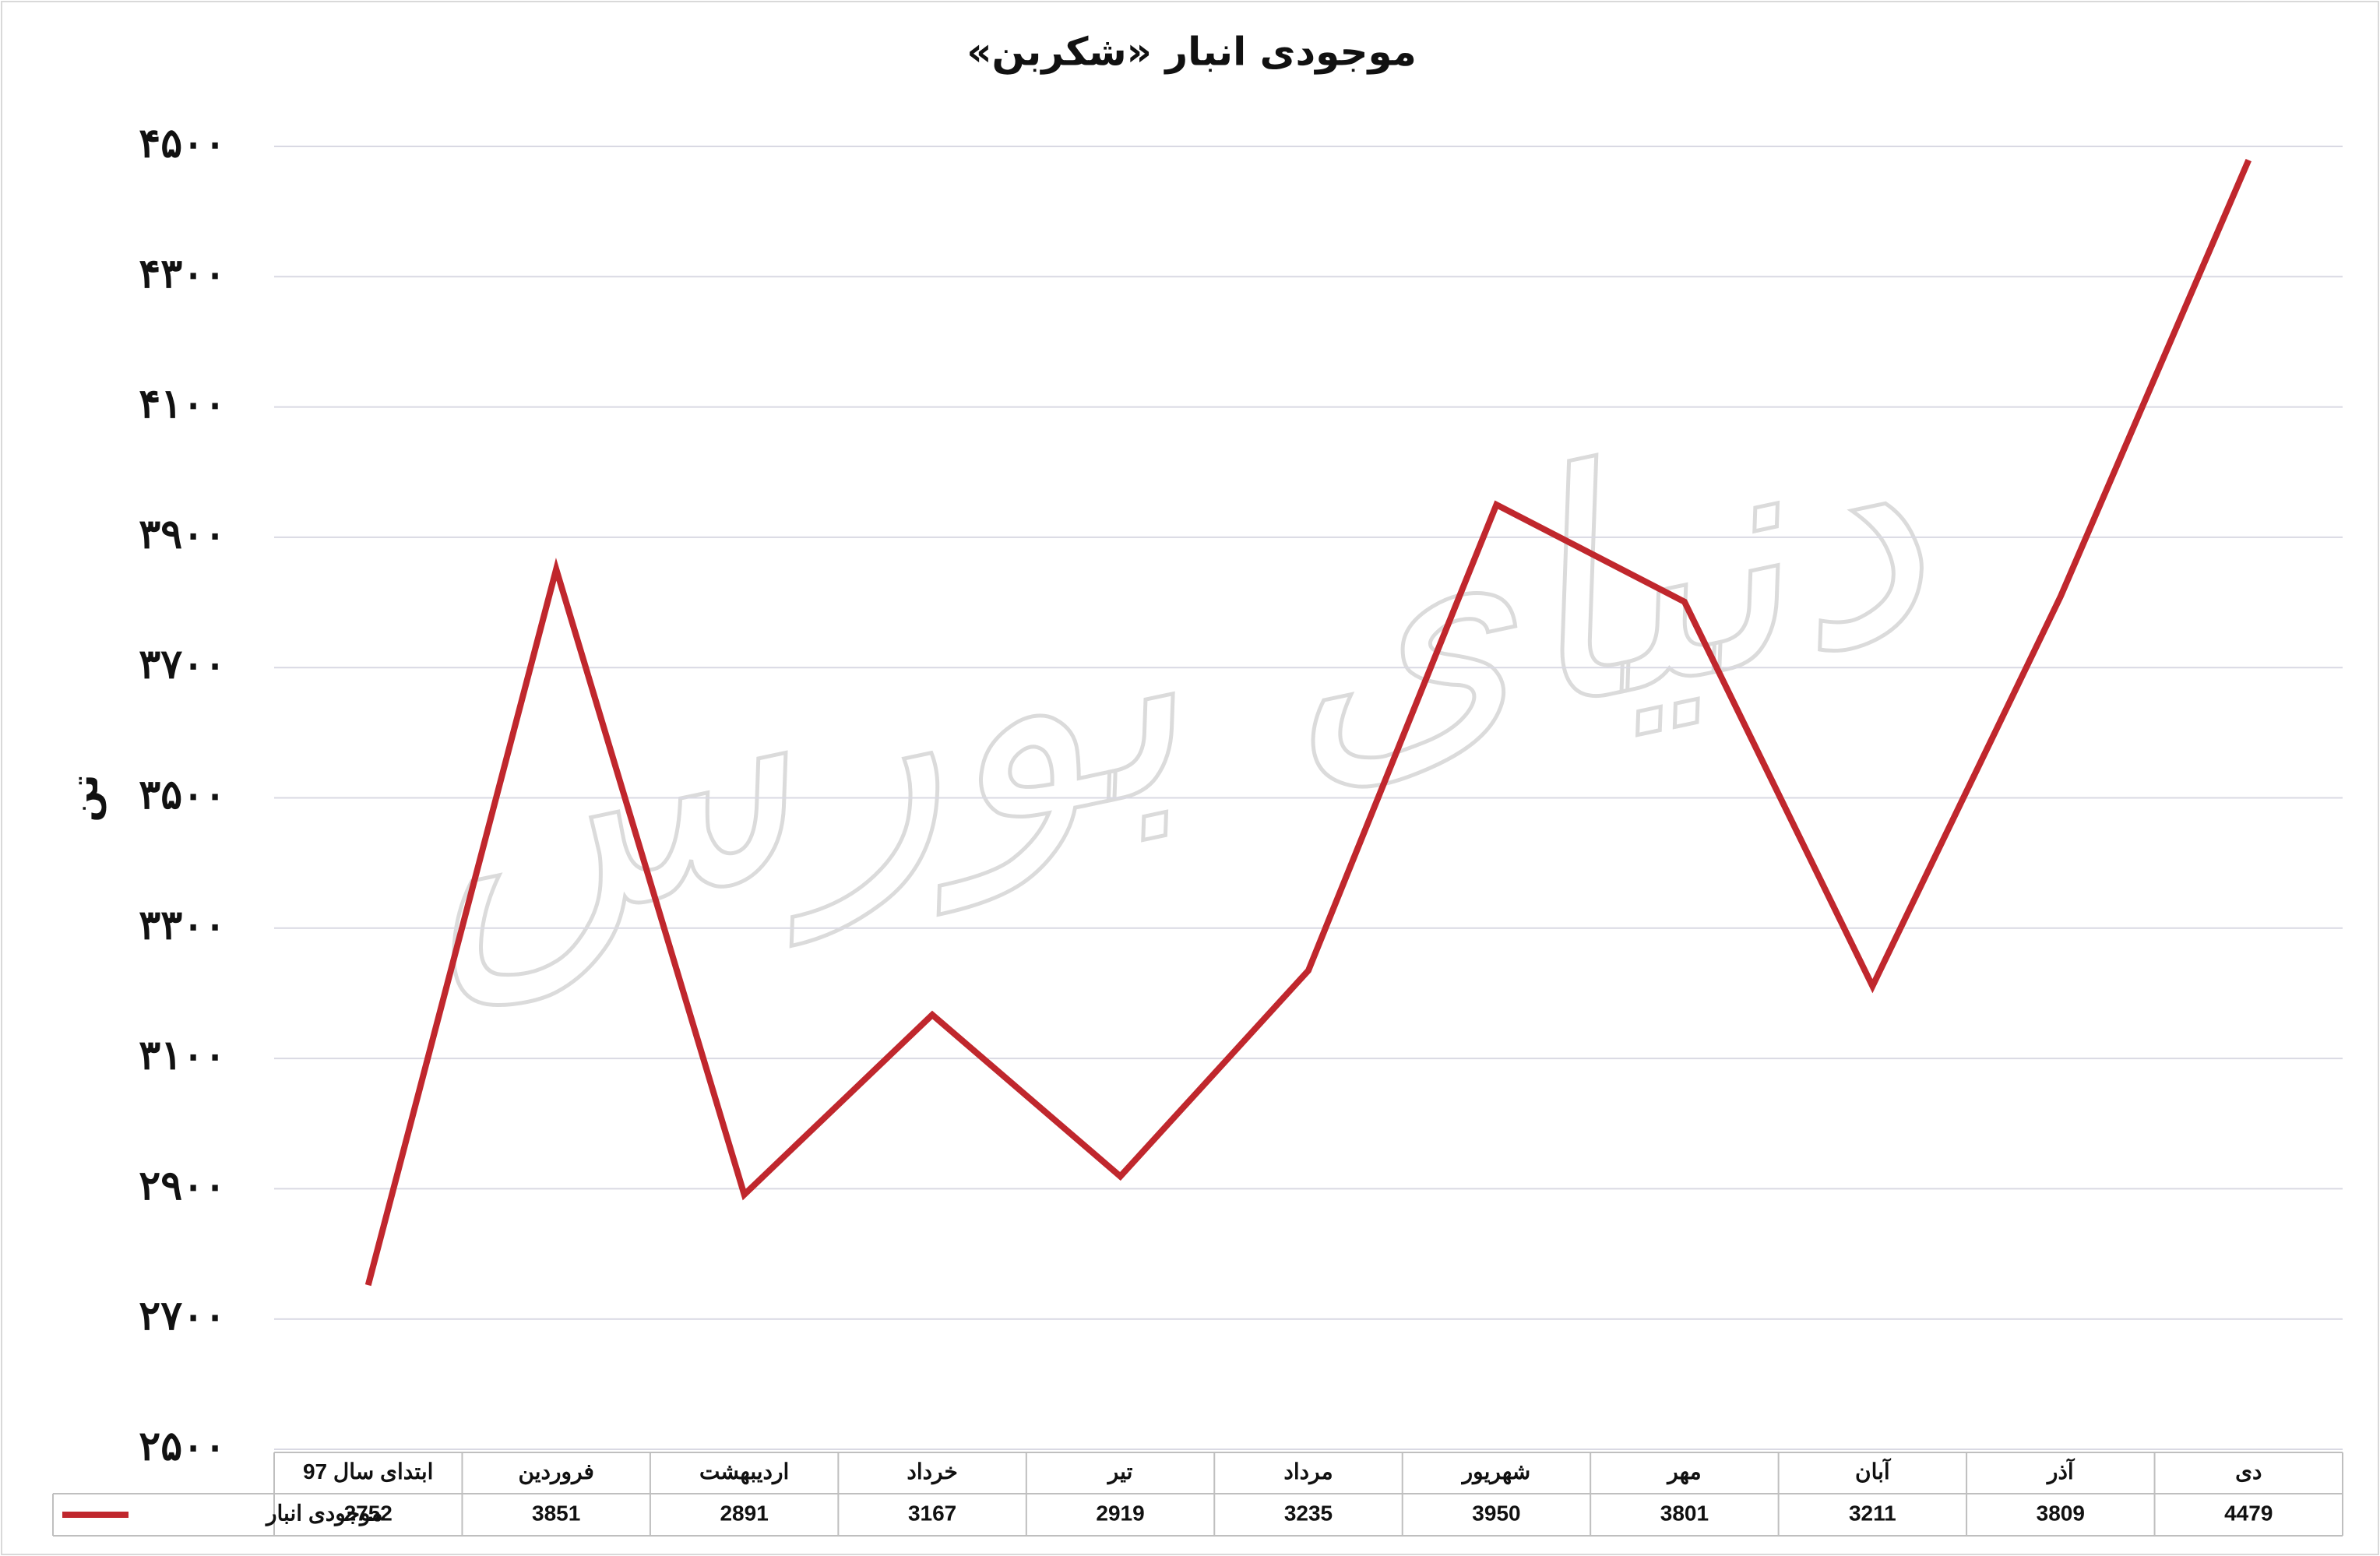  What do you see at coordinates (182, 1055) in the screenshot?
I see `y-tick-label: ۳۱۰۰` at bounding box center [182, 1055].